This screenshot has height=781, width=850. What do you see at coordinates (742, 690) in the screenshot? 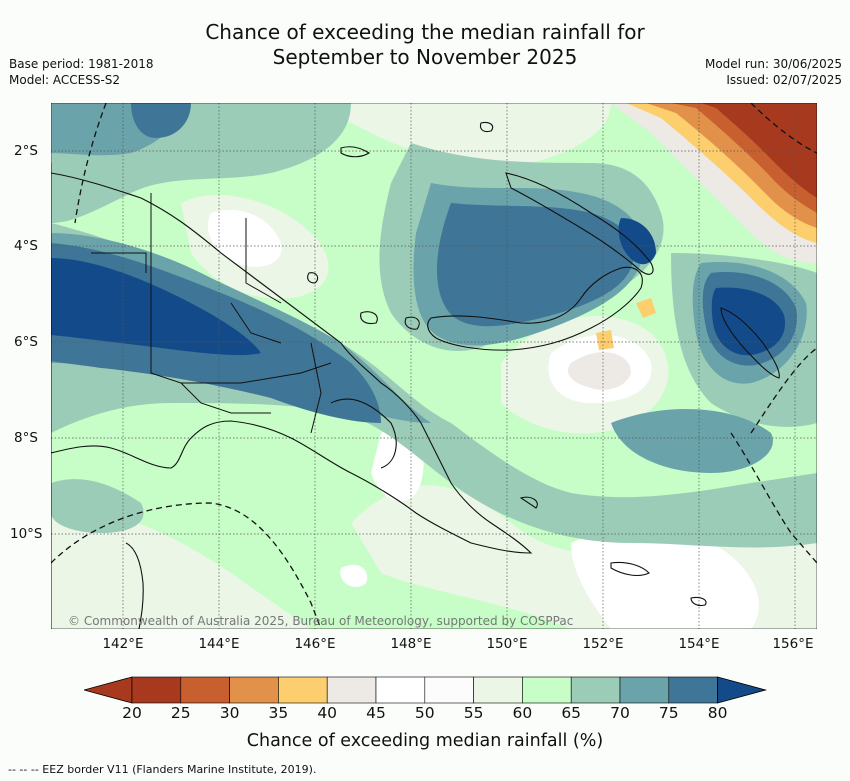
I see `colorbar-arrow-high` at bounding box center [742, 690].